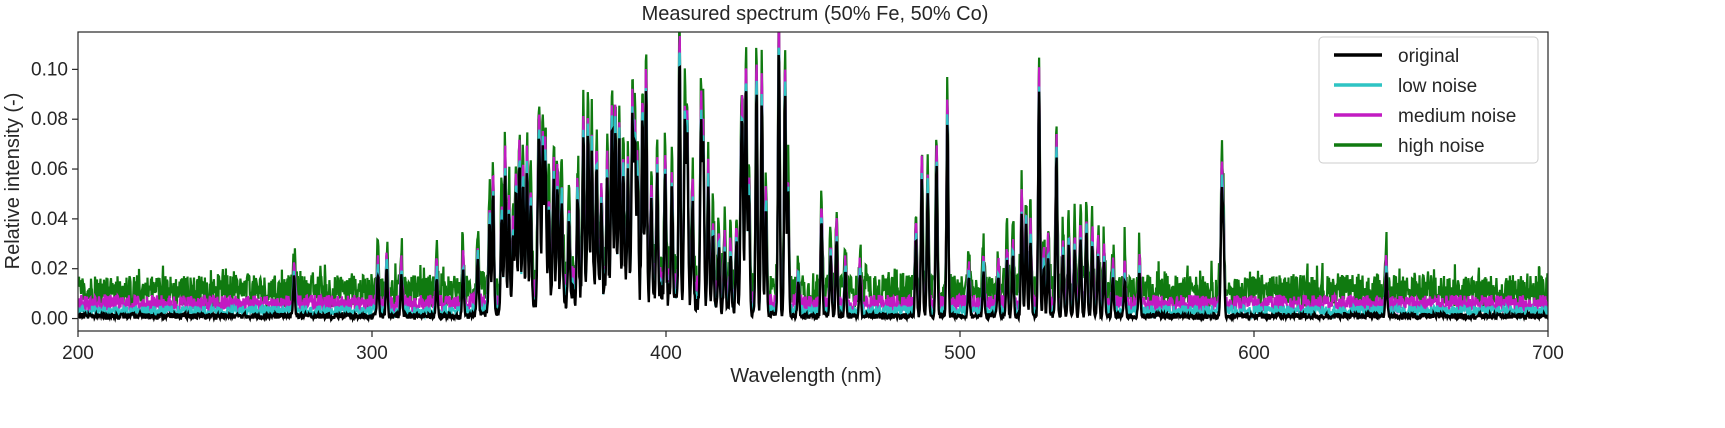 This screenshot has height=428, width=1725. Describe the element at coordinates (1457, 116) in the screenshot. I see `legend-label-medium-noise: medium noise` at that location.